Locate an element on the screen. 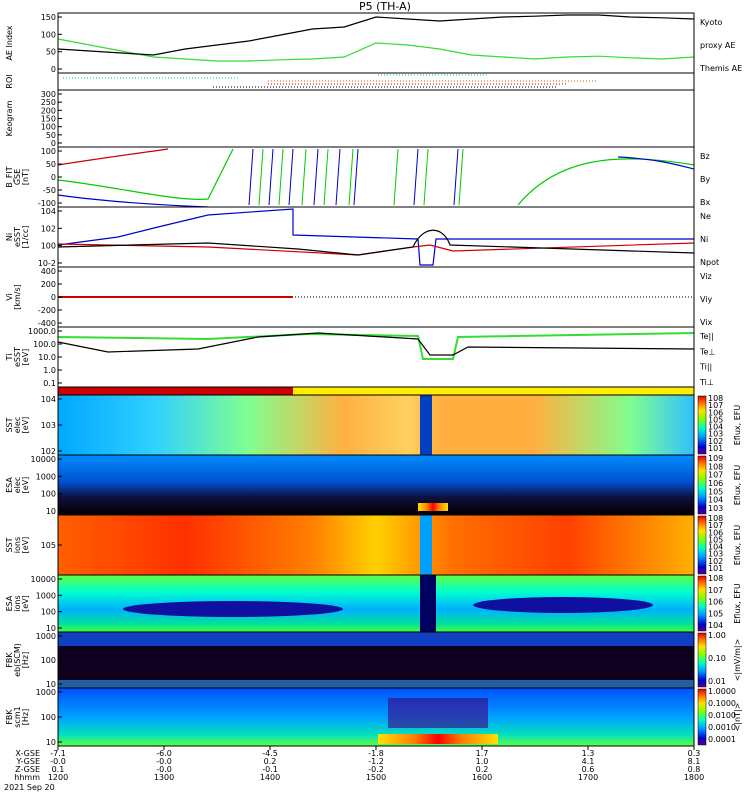  fbk-e-top-band is located at coordinates (376, 639).